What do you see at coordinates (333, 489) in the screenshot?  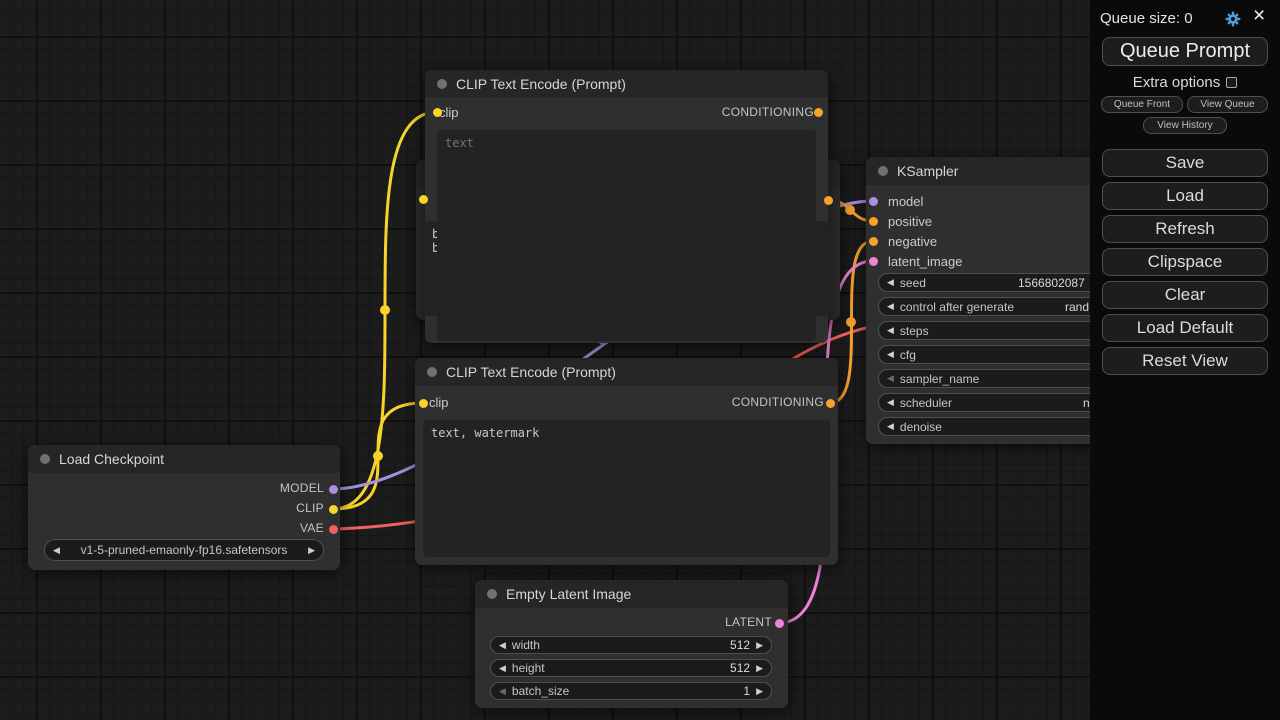 I see `checkpoint-model-port` at bounding box center [333, 489].